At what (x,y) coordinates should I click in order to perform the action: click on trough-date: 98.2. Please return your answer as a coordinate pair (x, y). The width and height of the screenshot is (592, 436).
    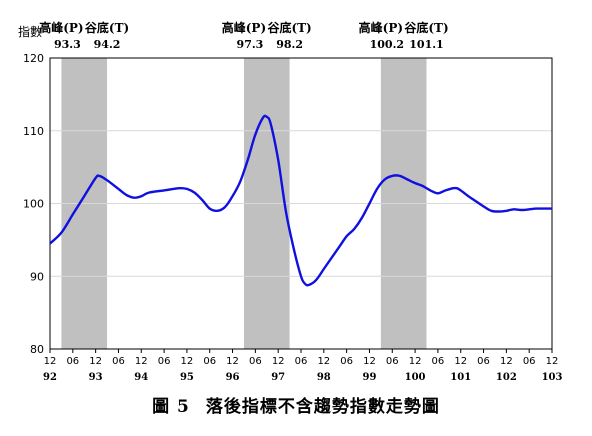
    Looking at the image, I should click on (289, 44).